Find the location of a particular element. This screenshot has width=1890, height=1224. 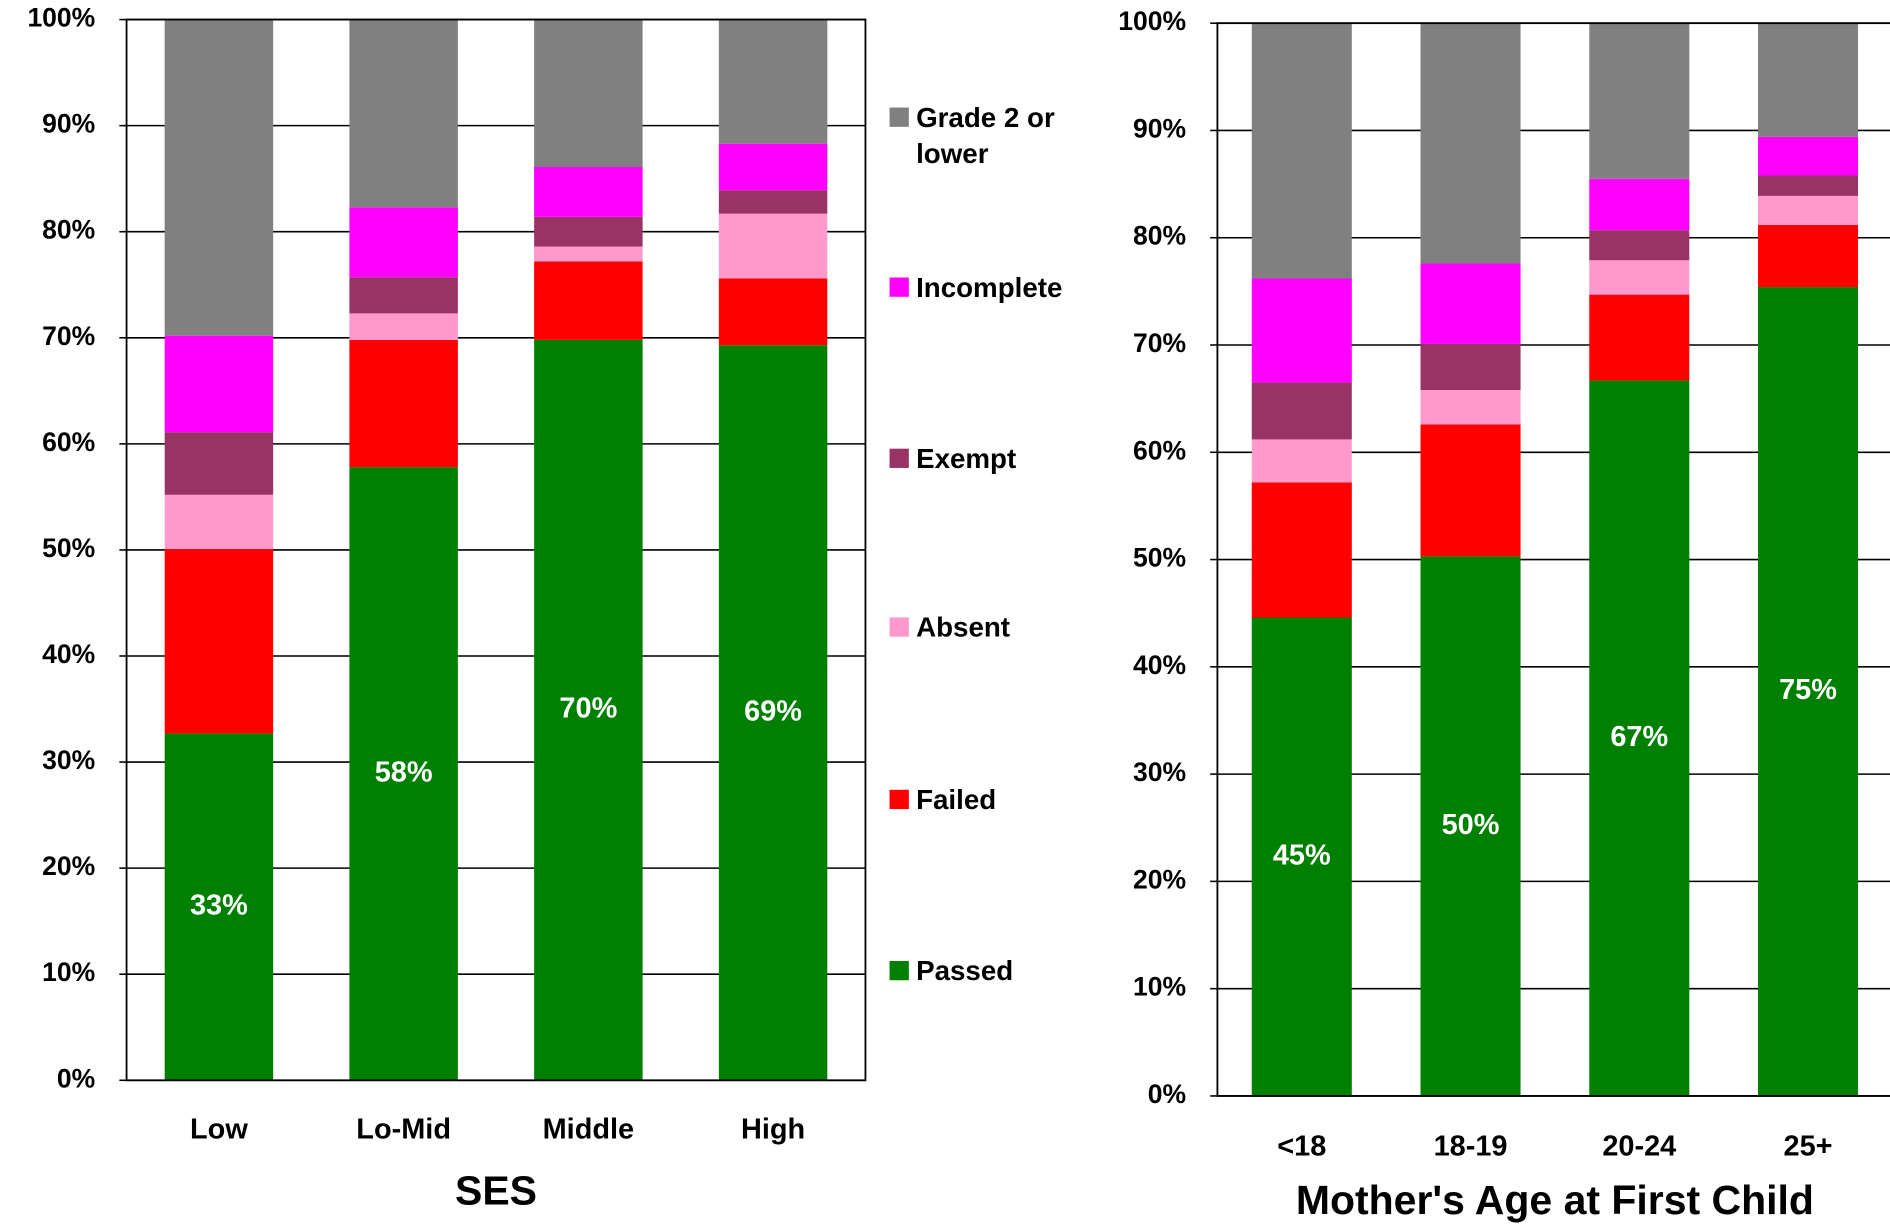

data-label: 75% is located at coordinates (1808, 690).